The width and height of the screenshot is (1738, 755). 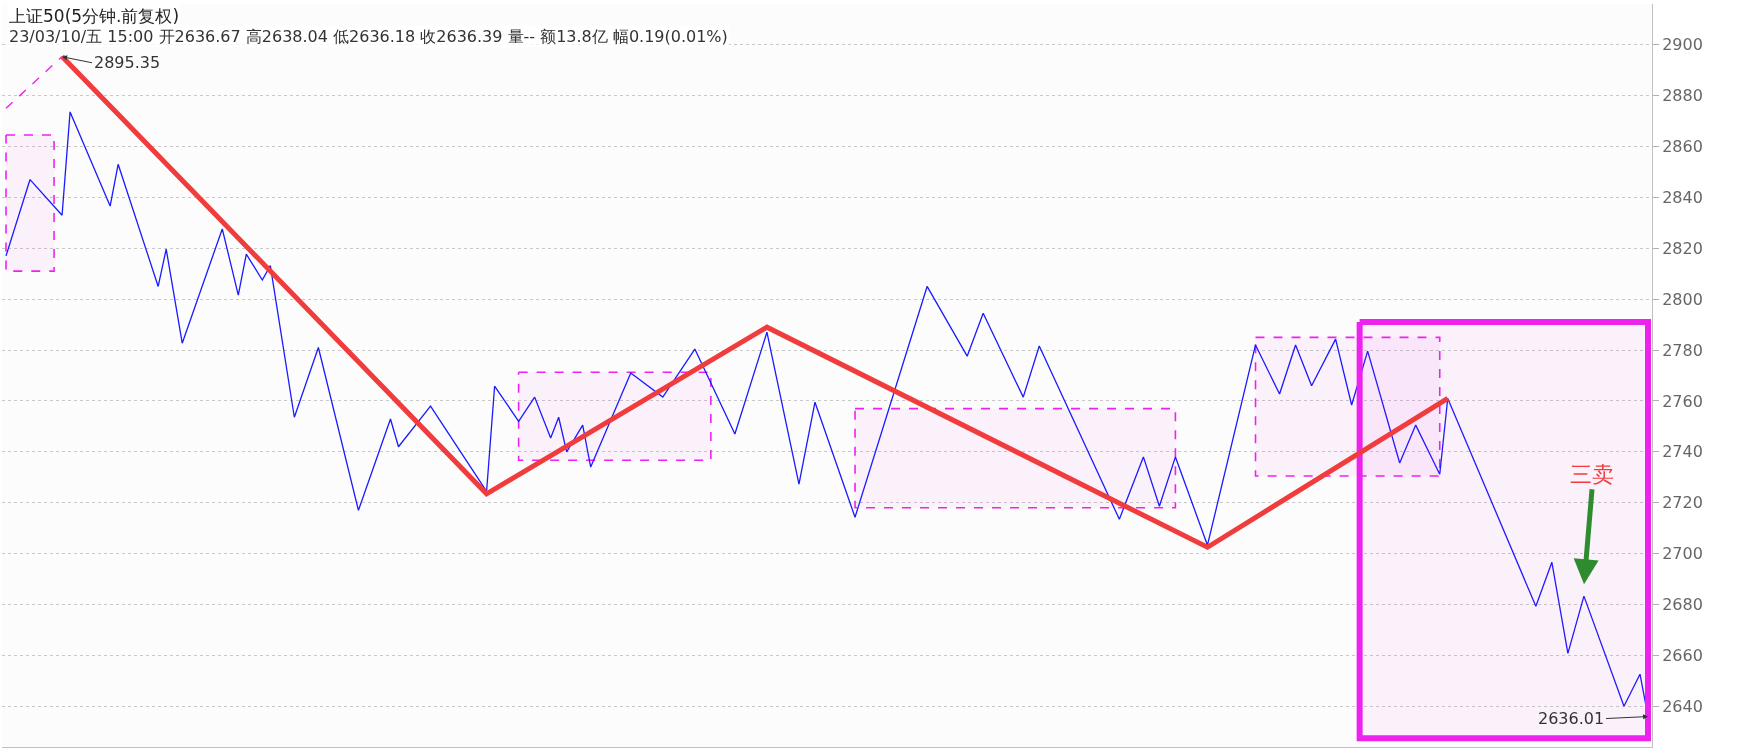 I want to click on y-tick-label: 2680, so click(x=1682, y=605).